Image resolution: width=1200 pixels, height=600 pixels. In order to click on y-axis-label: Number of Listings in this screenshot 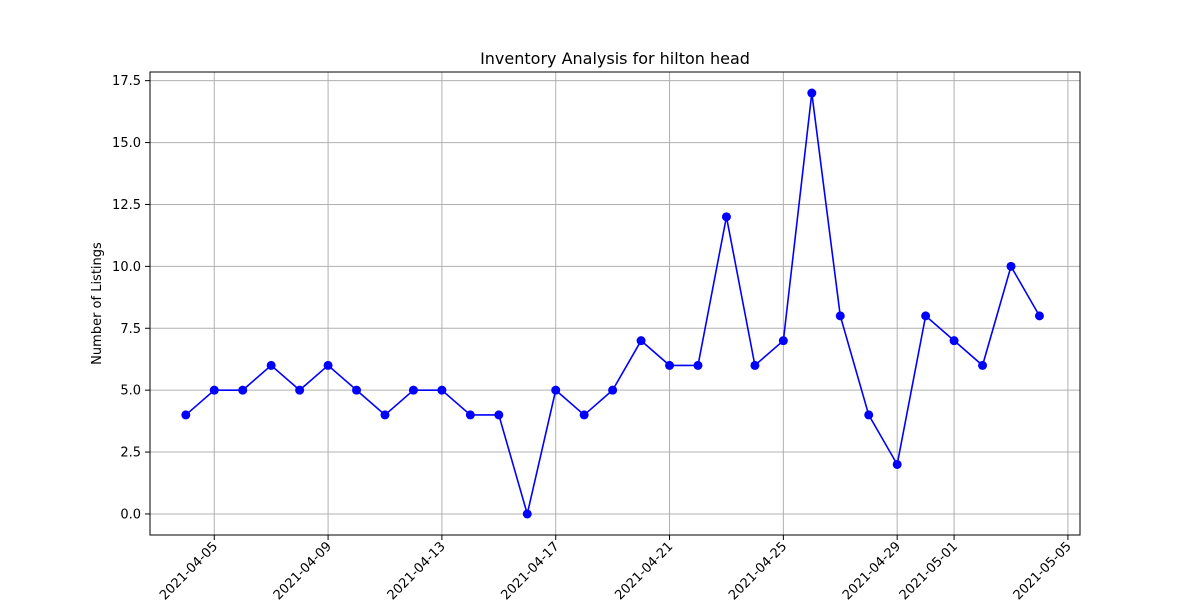, I will do `click(97, 303)`.